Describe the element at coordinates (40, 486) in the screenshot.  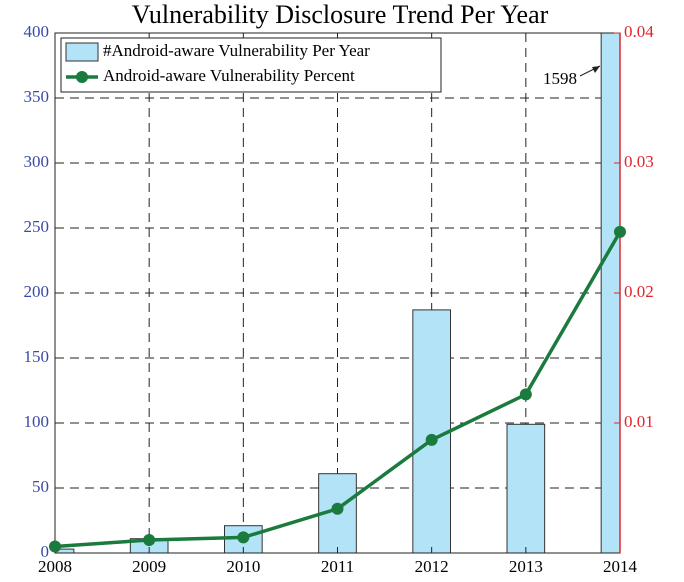
I see `y-tick-label: 50` at that location.